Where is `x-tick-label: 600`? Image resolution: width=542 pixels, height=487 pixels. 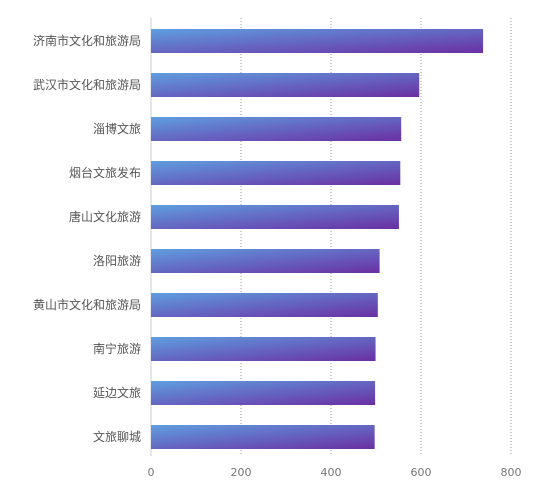 x-tick-label: 600 is located at coordinates (421, 472).